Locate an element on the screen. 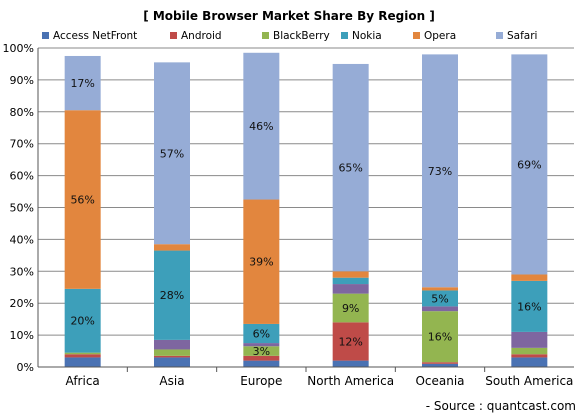 Image resolution: width=579 pixels, height=417 pixels. x-category-label: Europe is located at coordinates (261, 381).